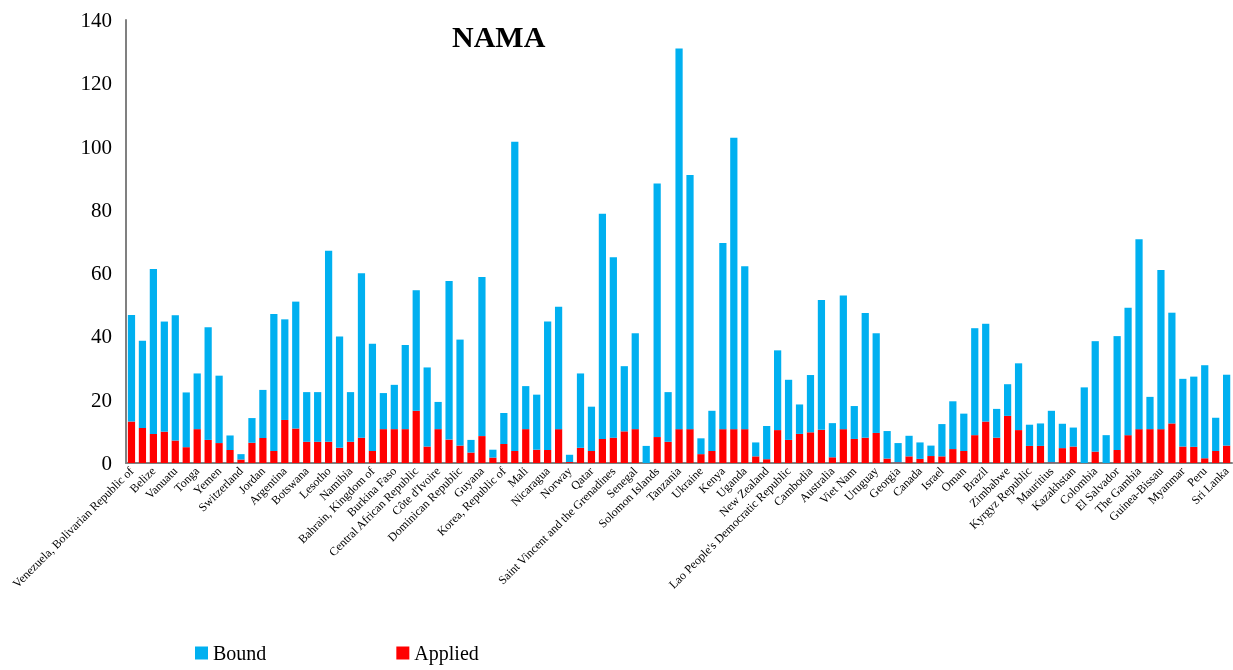  I want to click on chart-title: NAMA, so click(499, 36).